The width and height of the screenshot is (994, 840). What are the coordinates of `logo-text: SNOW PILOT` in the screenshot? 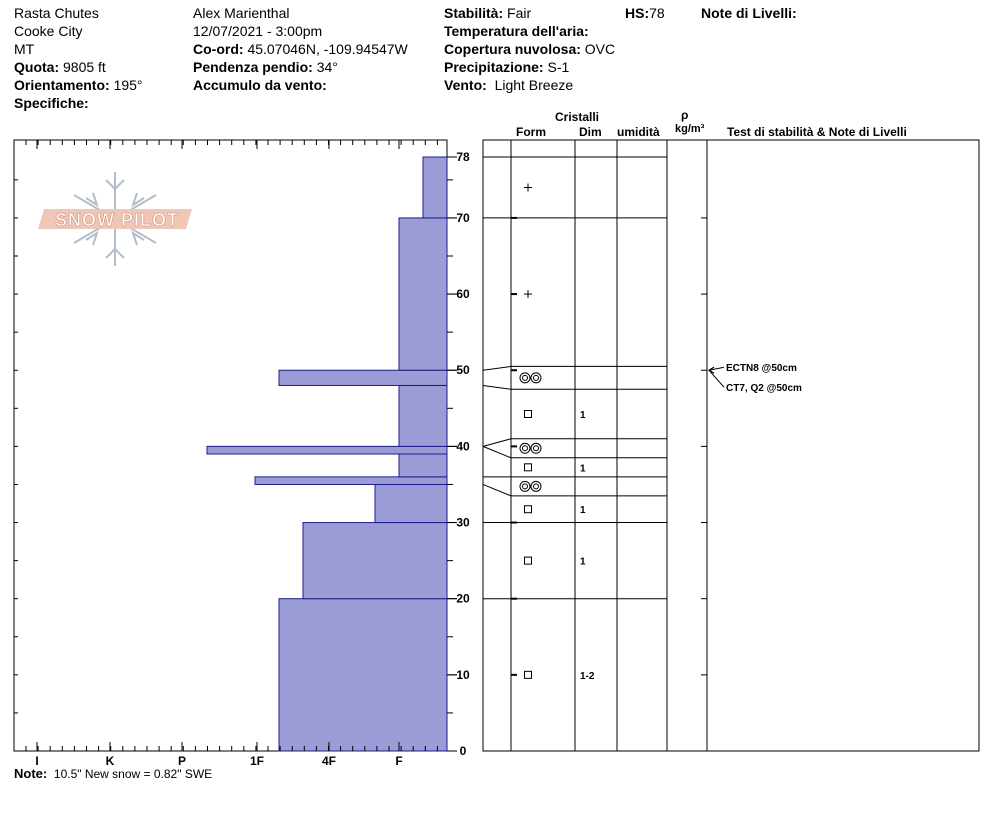 It's located at (117, 220).